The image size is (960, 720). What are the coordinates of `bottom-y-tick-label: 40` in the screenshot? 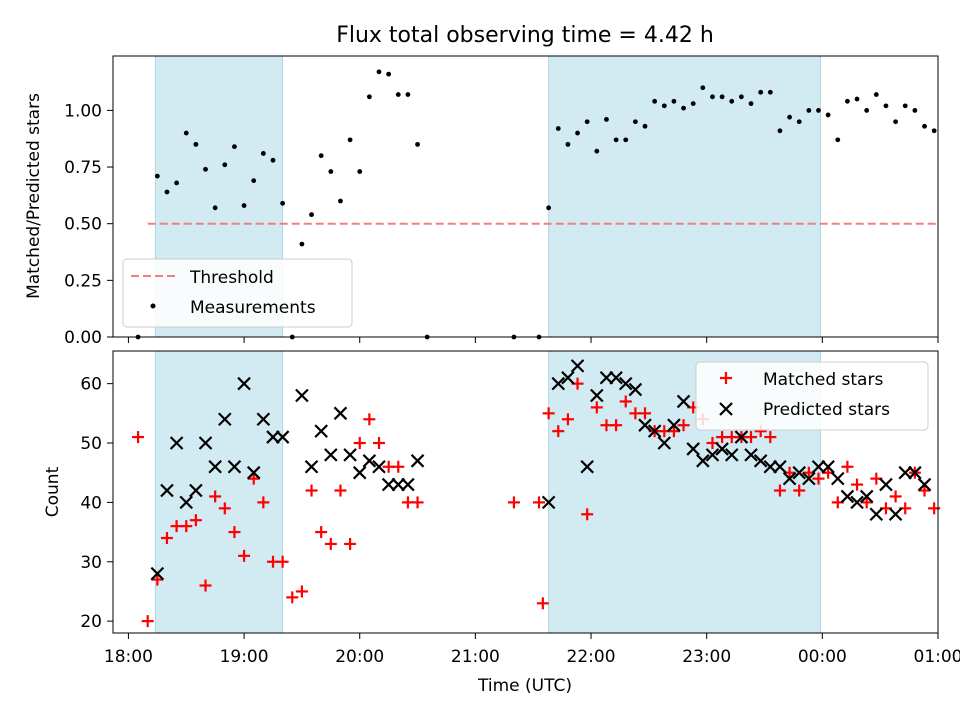 It's located at (91, 503).